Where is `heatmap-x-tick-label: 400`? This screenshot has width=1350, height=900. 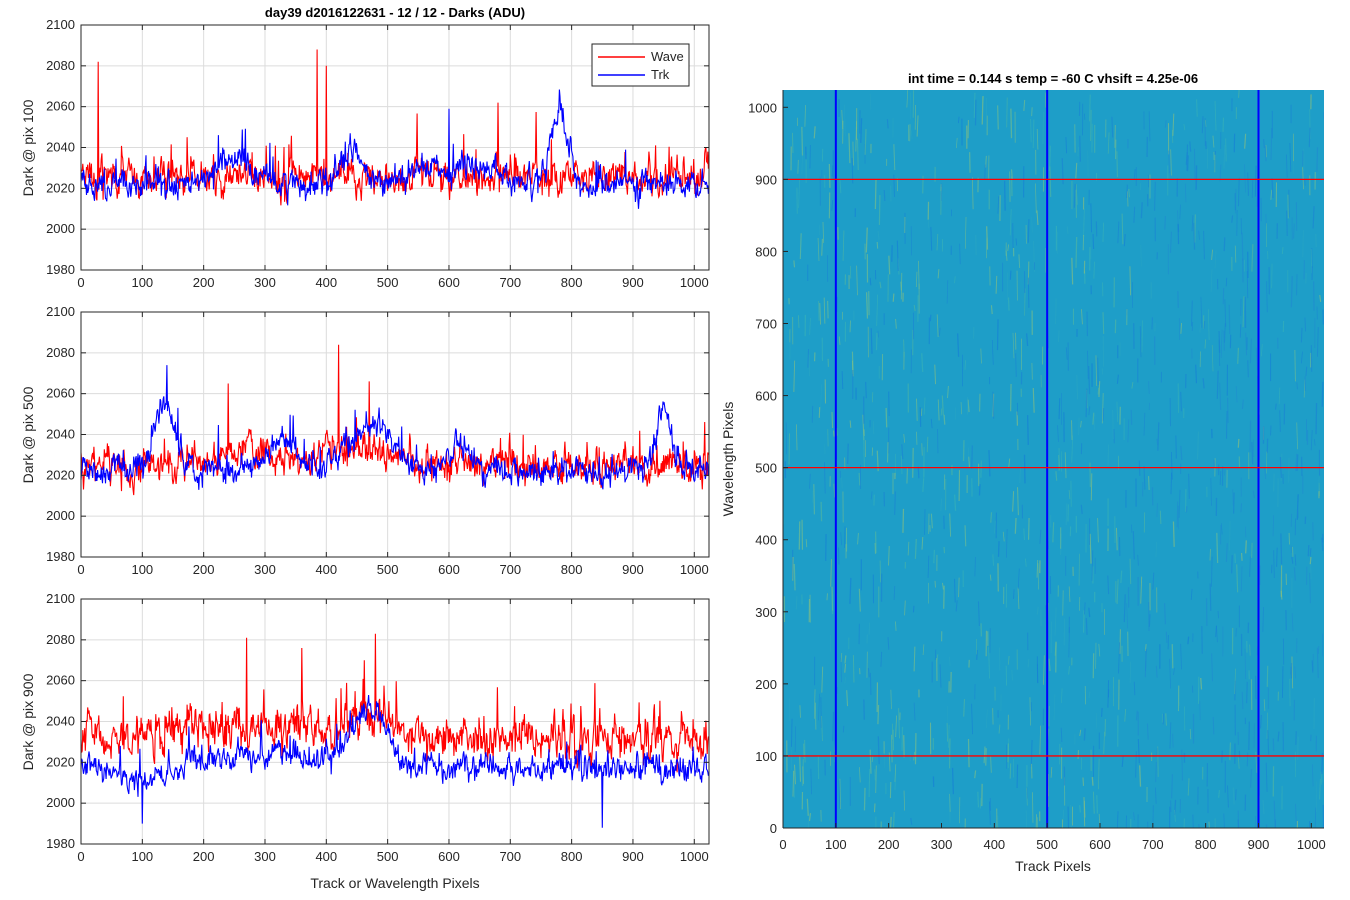
heatmap-x-tick-label: 400 is located at coordinates (994, 844).